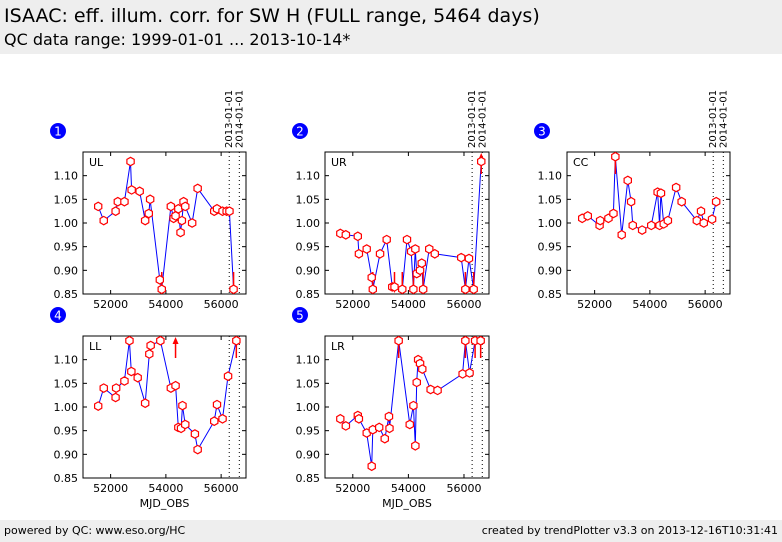 The height and width of the screenshot is (542, 782). I want to click on panel-label: LL, so click(95, 346).